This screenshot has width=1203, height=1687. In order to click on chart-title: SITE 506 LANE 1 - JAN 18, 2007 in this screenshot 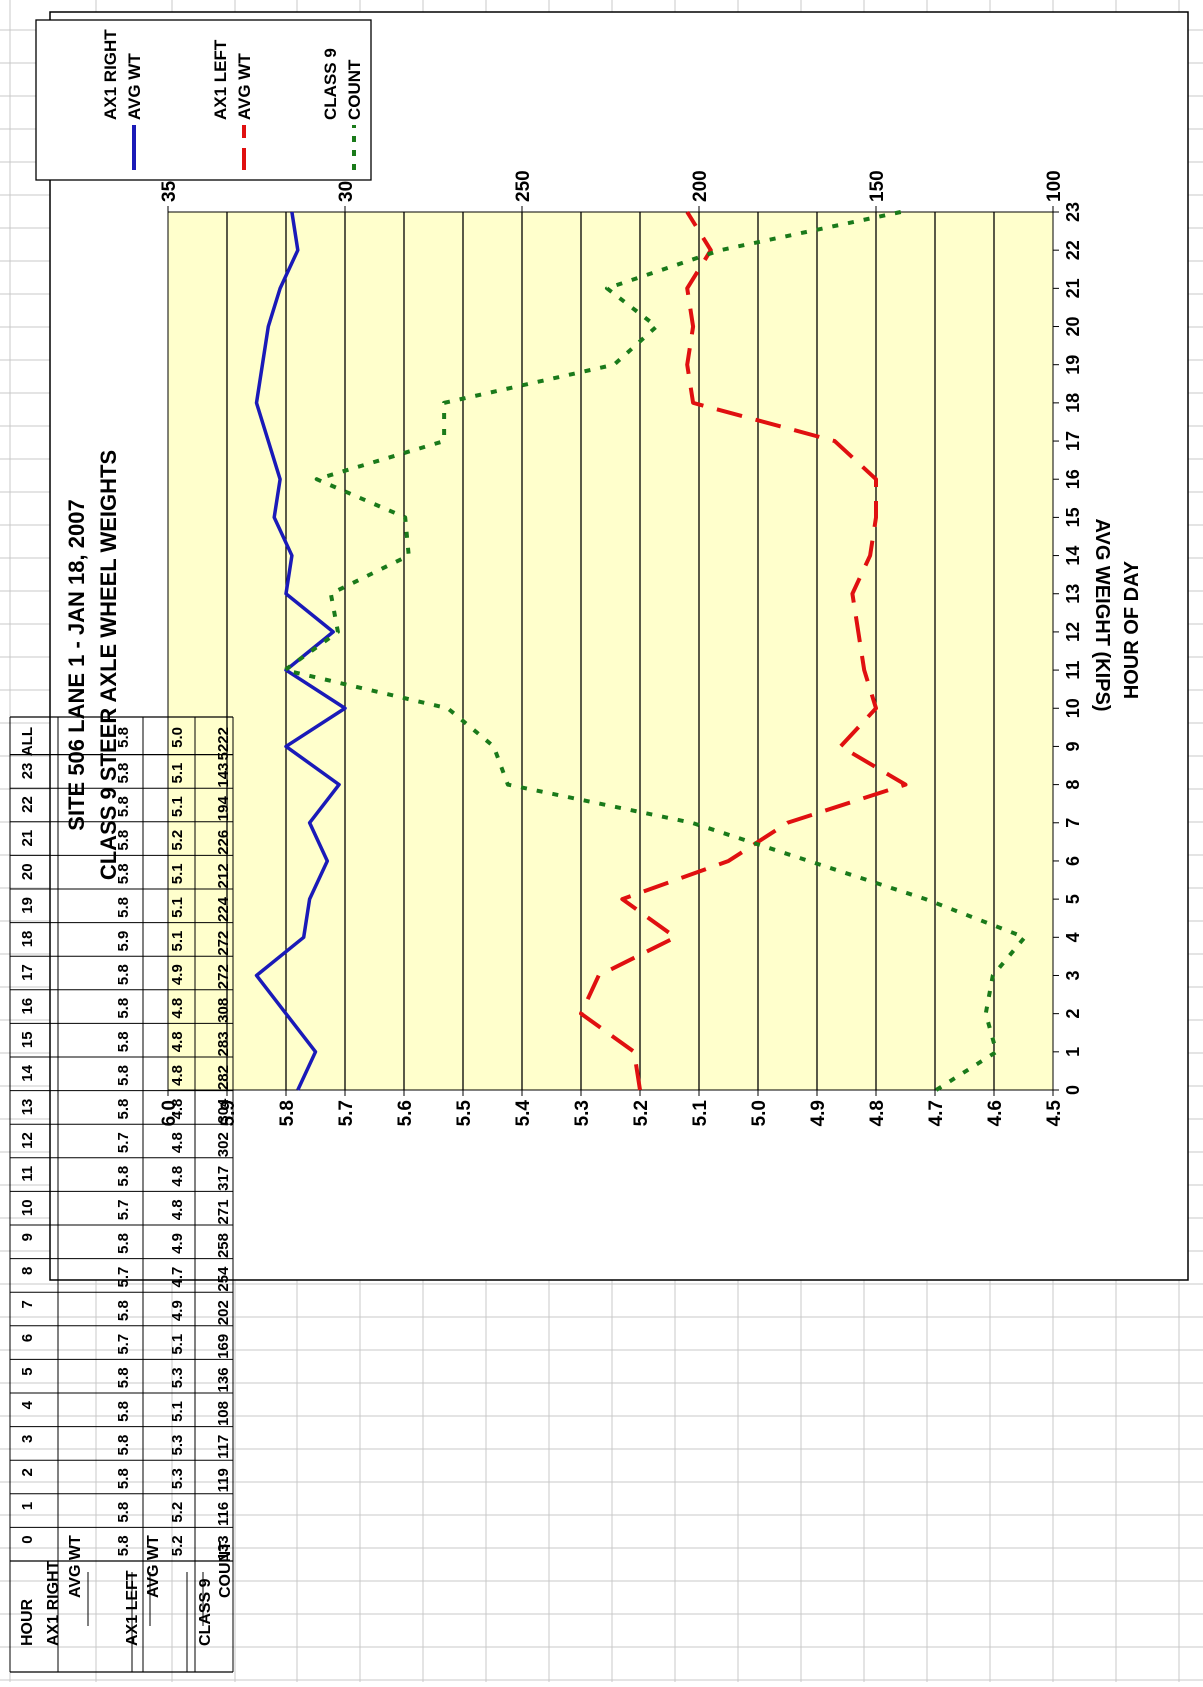, I will do `click(76, 664)`.